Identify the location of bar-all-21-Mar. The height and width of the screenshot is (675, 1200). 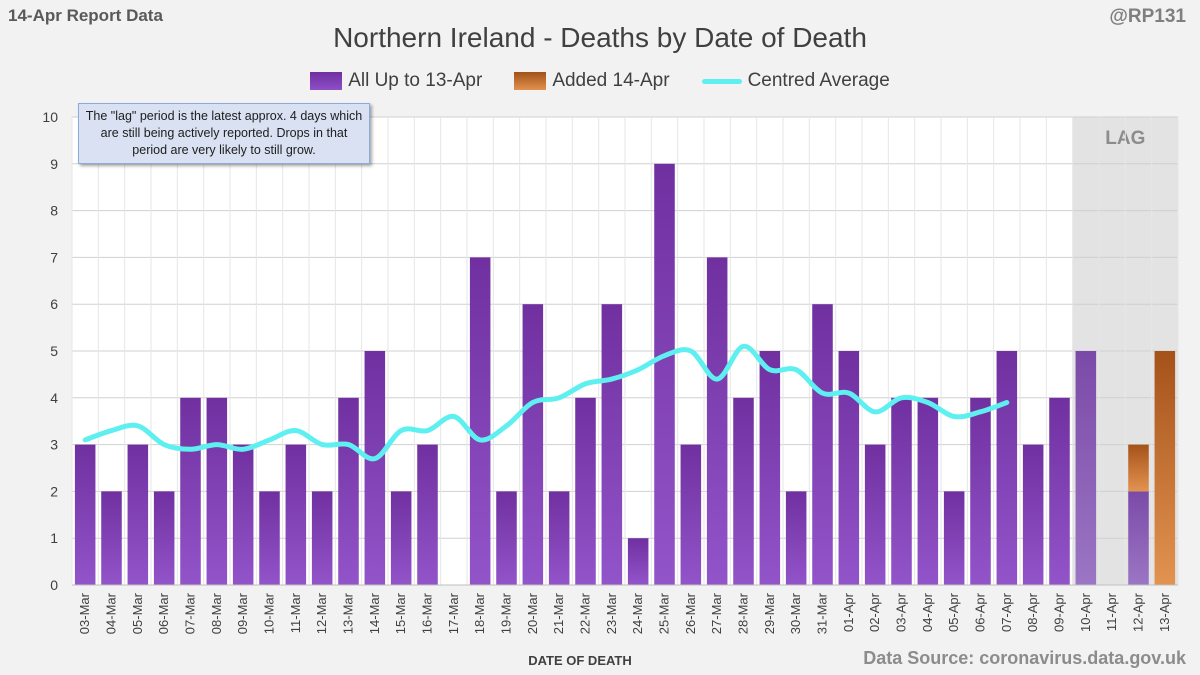
(559, 538).